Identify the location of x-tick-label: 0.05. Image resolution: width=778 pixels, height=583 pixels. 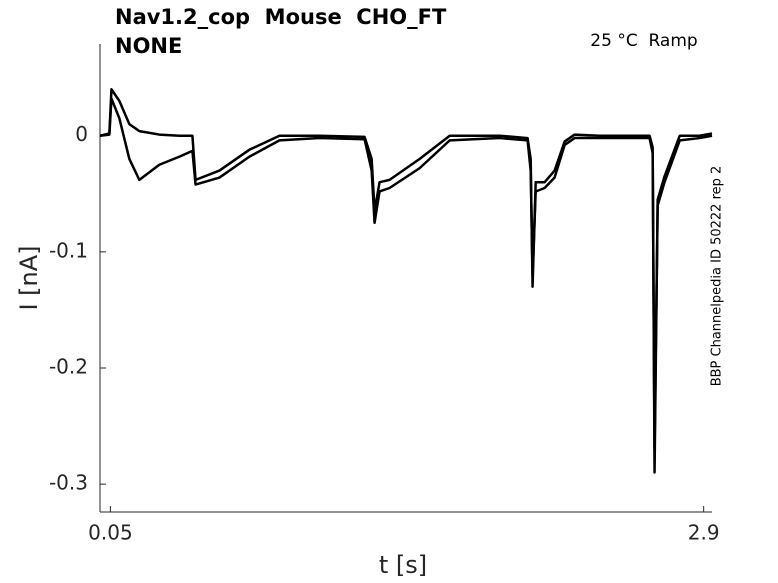
(110, 533).